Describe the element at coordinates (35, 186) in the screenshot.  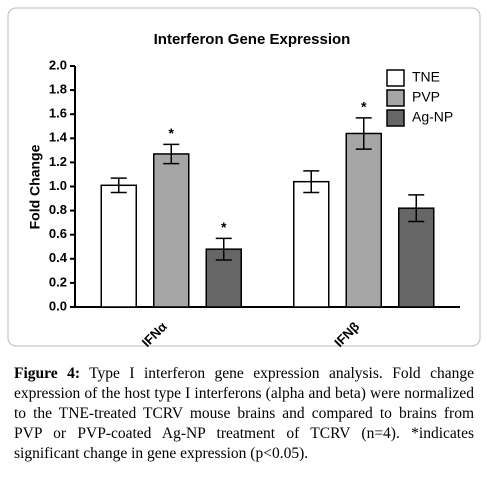
I see `y-axis-label: Fold Change` at that location.